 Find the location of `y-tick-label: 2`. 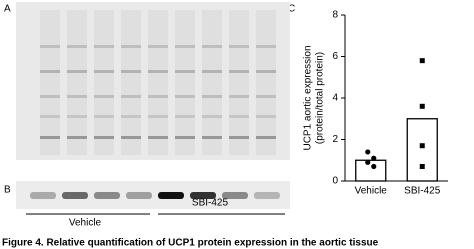

y-tick-label: 2 is located at coordinates (335, 139).